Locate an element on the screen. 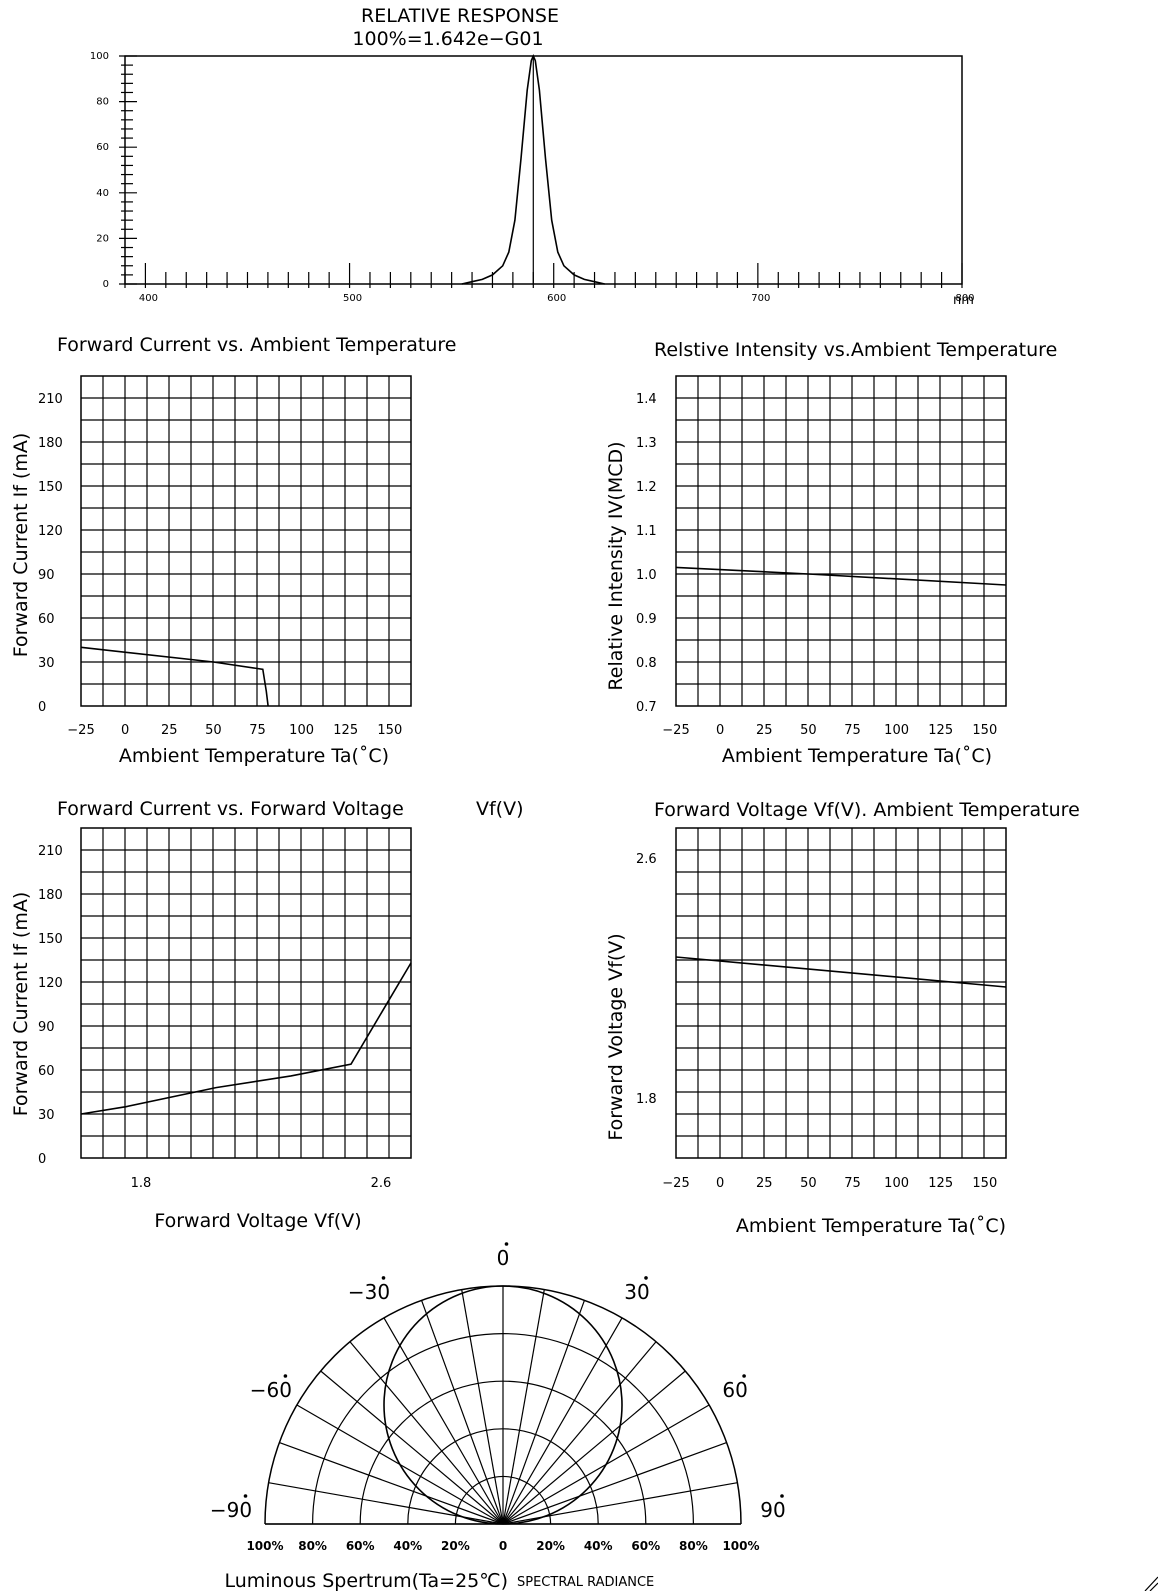  spectrum-x-tick-label: 400 is located at coordinates (148, 298).